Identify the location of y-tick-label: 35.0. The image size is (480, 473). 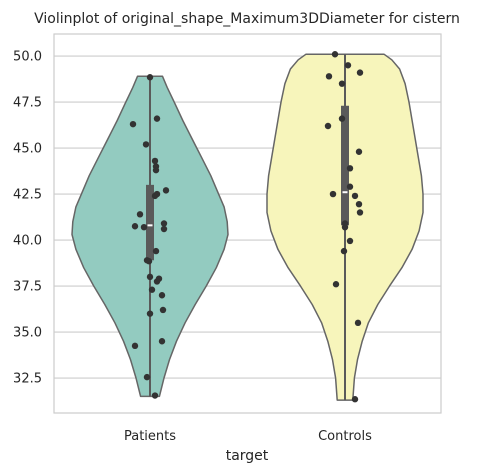
(27, 333).